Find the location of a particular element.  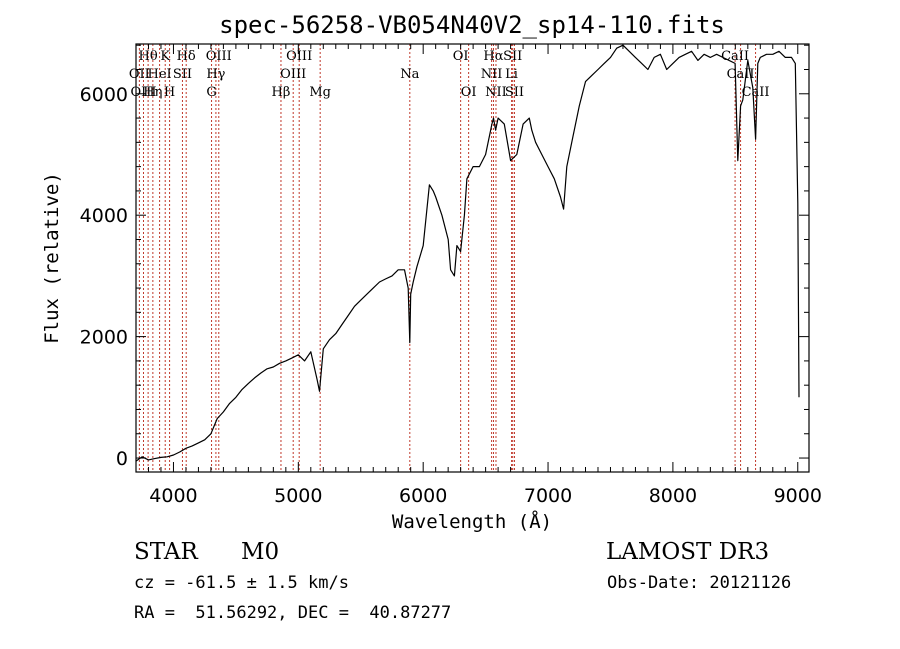

spectral-line-label: Li is located at coordinates (511, 74).